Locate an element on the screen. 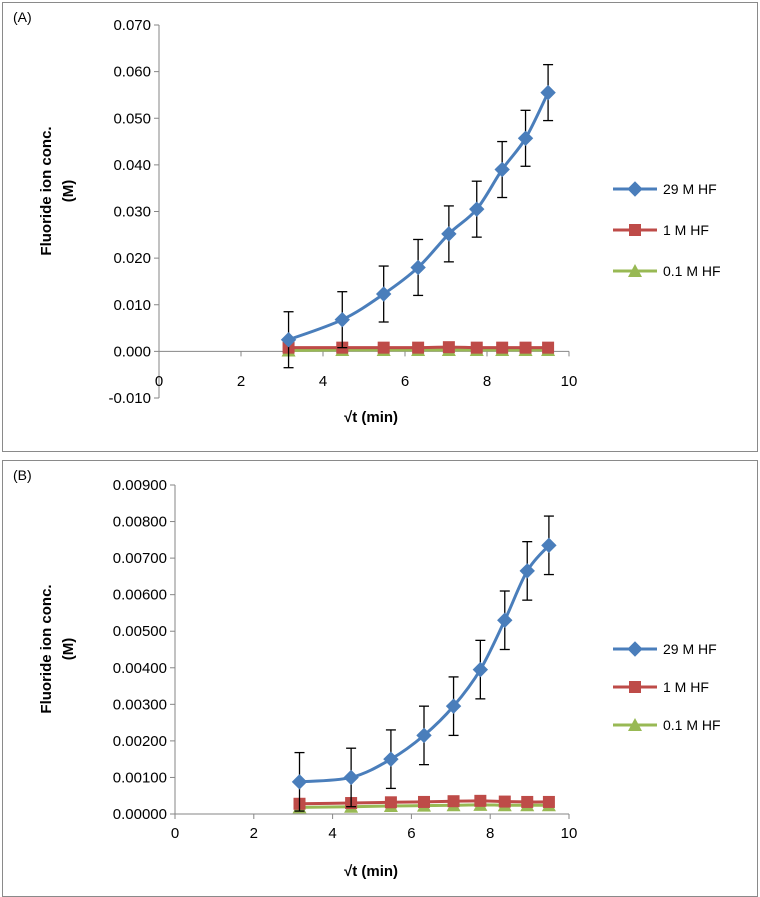 This screenshot has width=760, height=897. chart-b-x-tick-label: 8 is located at coordinates (490, 833).